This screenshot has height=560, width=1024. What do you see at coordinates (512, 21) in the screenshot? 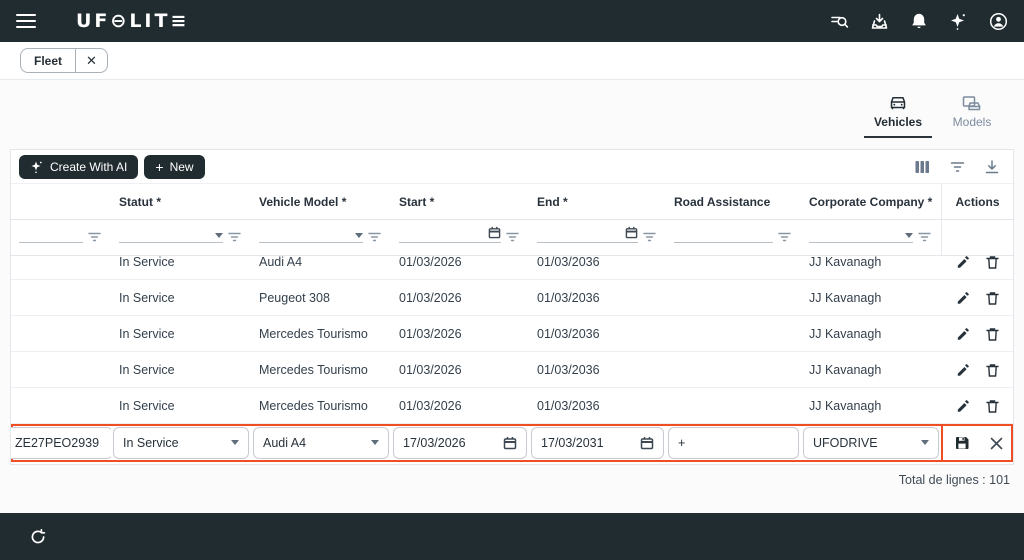
I see `top-navbar: UF⊖LIT≡` at bounding box center [512, 21].